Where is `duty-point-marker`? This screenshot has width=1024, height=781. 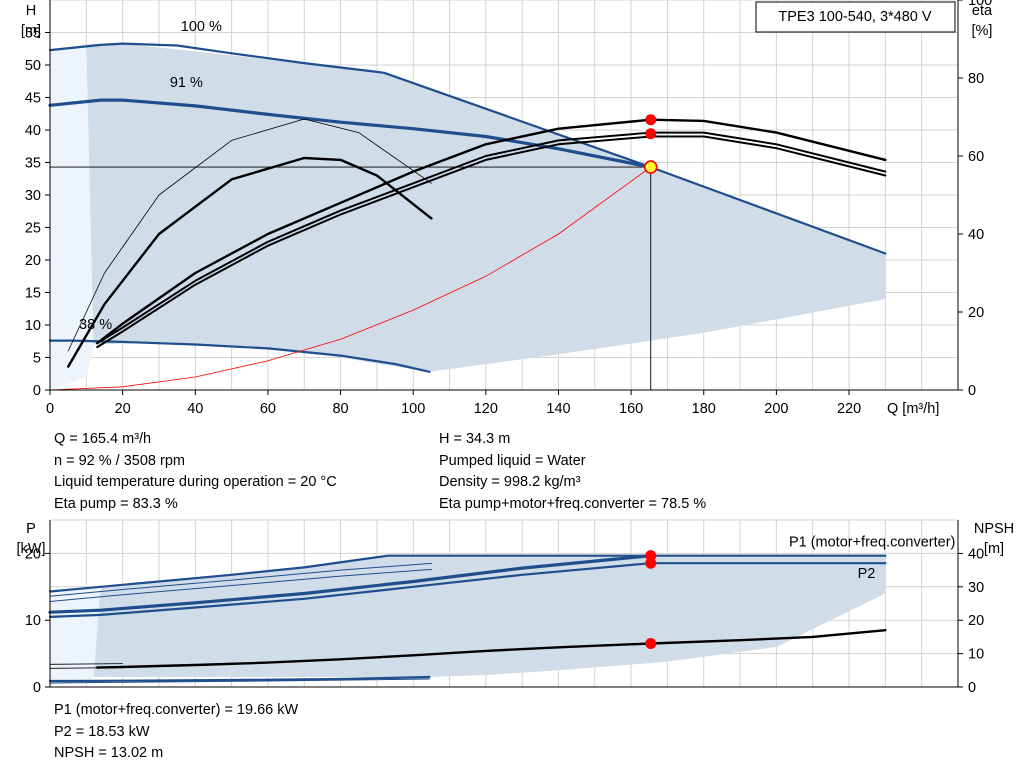
duty-point-marker is located at coordinates (650, 167).